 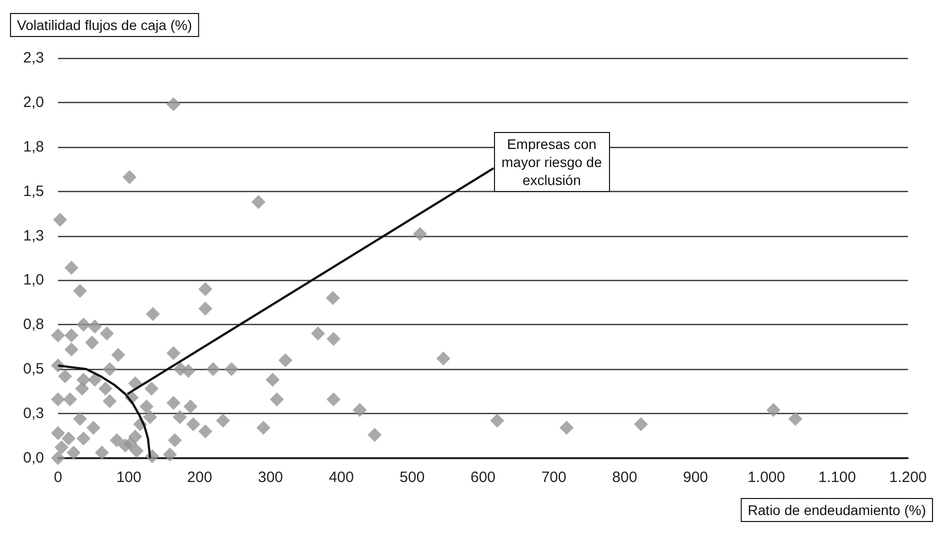 What do you see at coordinates (58, 477) in the screenshot?
I see `x-tick-label: 0` at bounding box center [58, 477].